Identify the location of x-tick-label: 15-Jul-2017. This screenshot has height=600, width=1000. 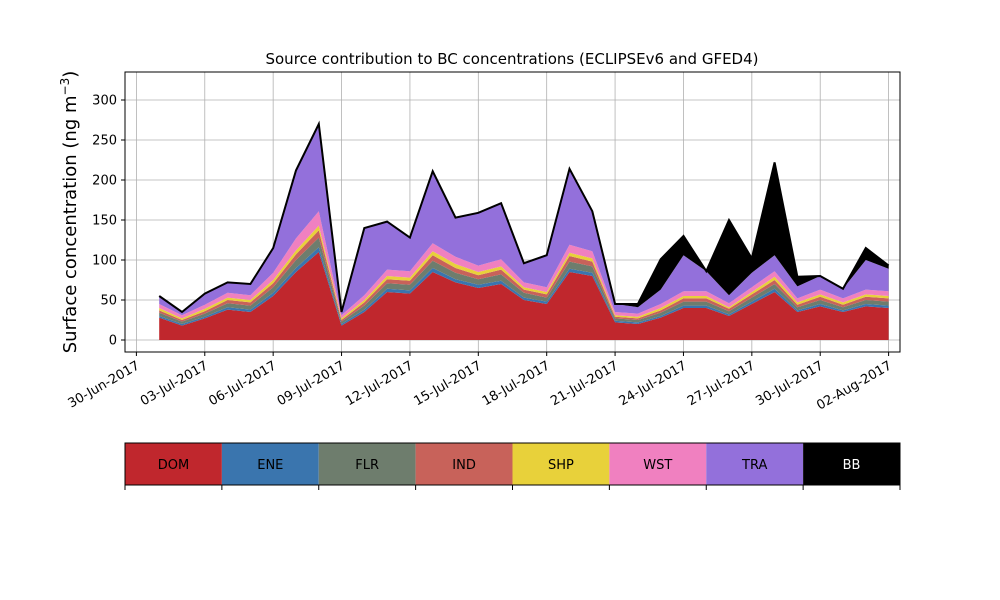
(447, 383).